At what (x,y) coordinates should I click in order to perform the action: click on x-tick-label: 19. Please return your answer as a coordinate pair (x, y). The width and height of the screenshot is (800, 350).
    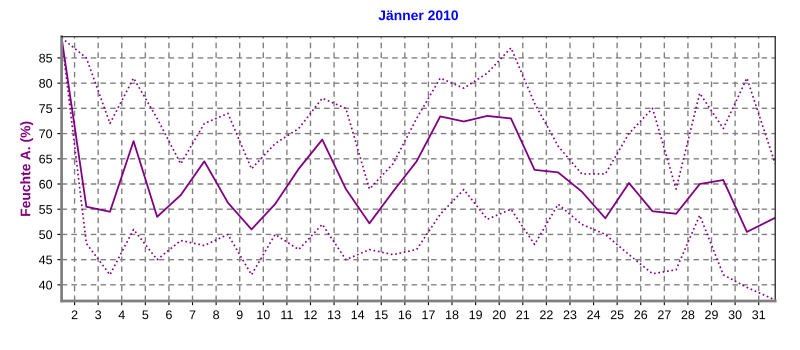
    Looking at the image, I should click on (476, 315).